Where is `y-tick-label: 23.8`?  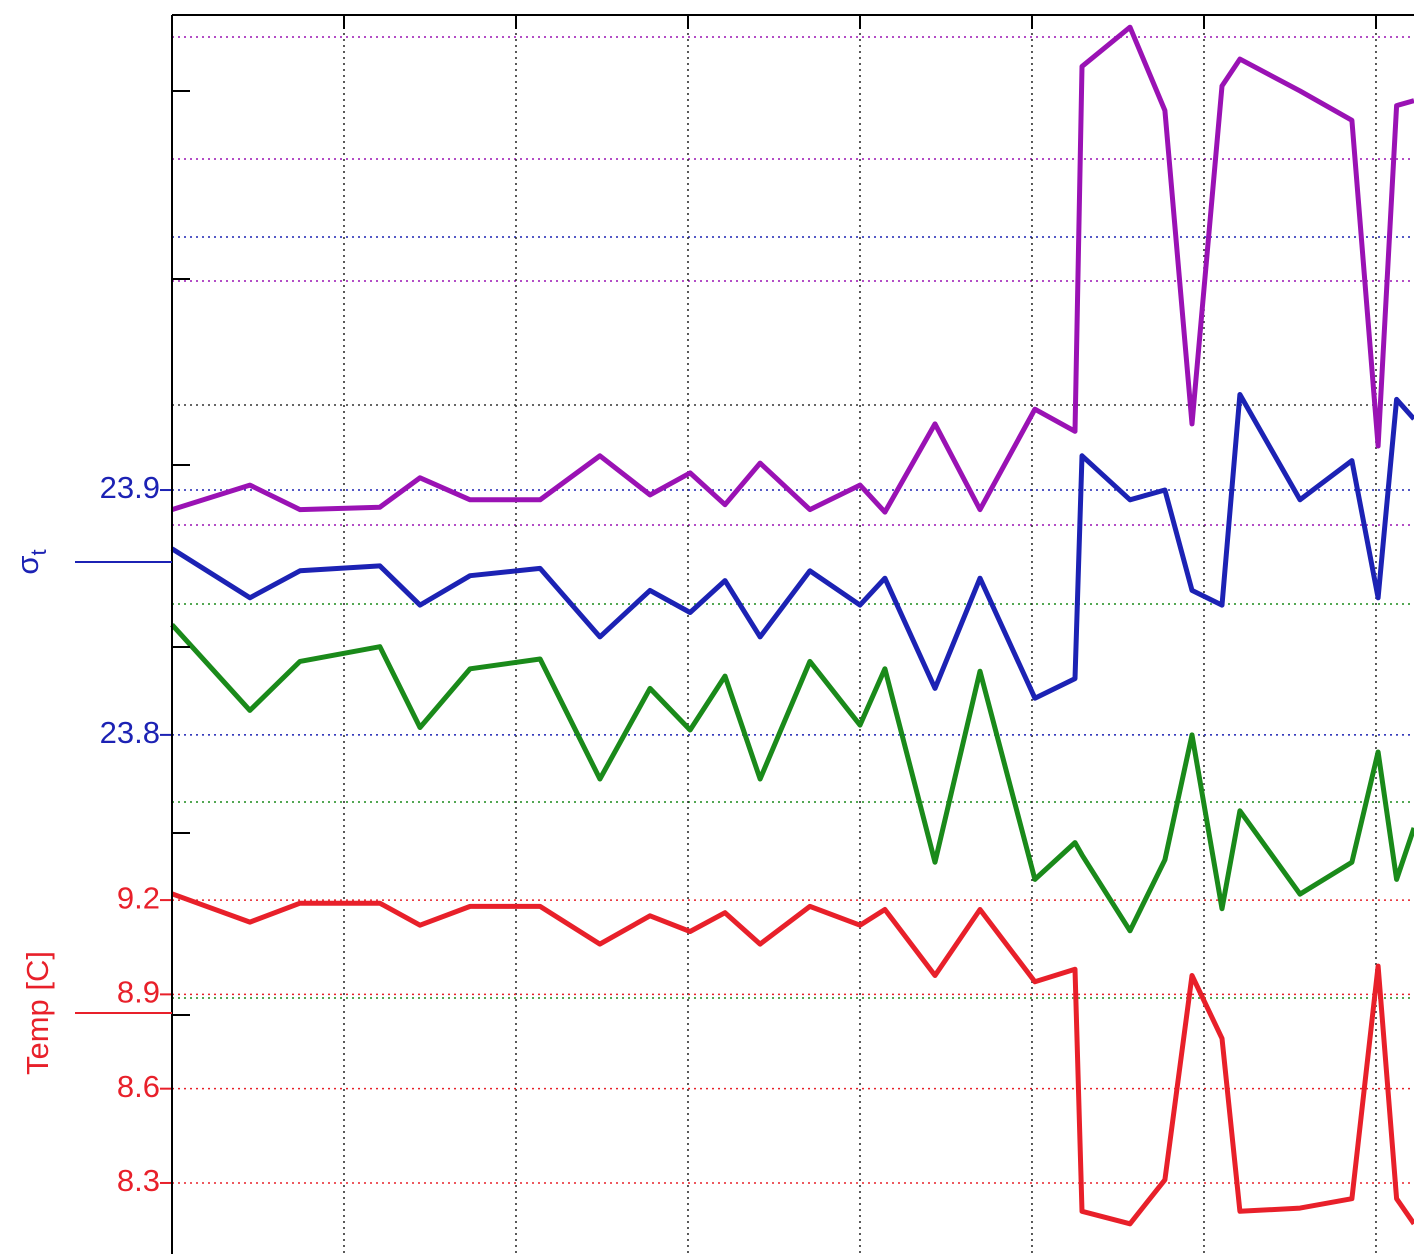
y-tick-label: 23.8 is located at coordinates (130, 732).